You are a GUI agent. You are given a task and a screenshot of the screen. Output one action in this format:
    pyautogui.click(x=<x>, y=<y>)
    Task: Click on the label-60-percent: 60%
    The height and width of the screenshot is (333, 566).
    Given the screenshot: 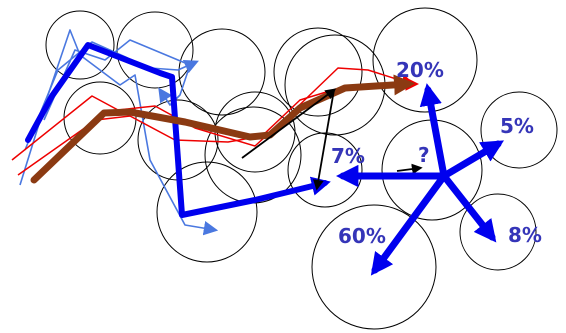 What is the action you would take?
    pyautogui.click(x=362, y=236)
    